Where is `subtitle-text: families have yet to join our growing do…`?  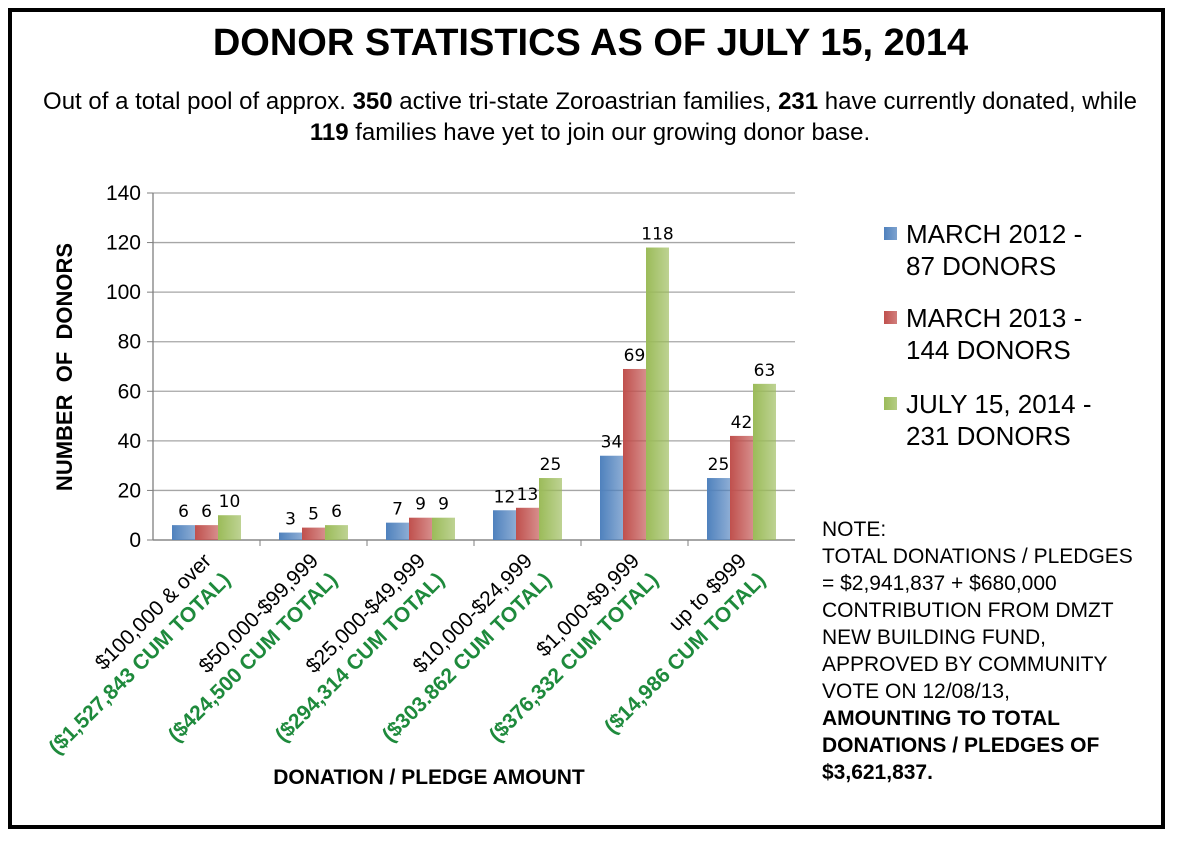 subtitle-text: families have yet to join our growing do… is located at coordinates (609, 132).